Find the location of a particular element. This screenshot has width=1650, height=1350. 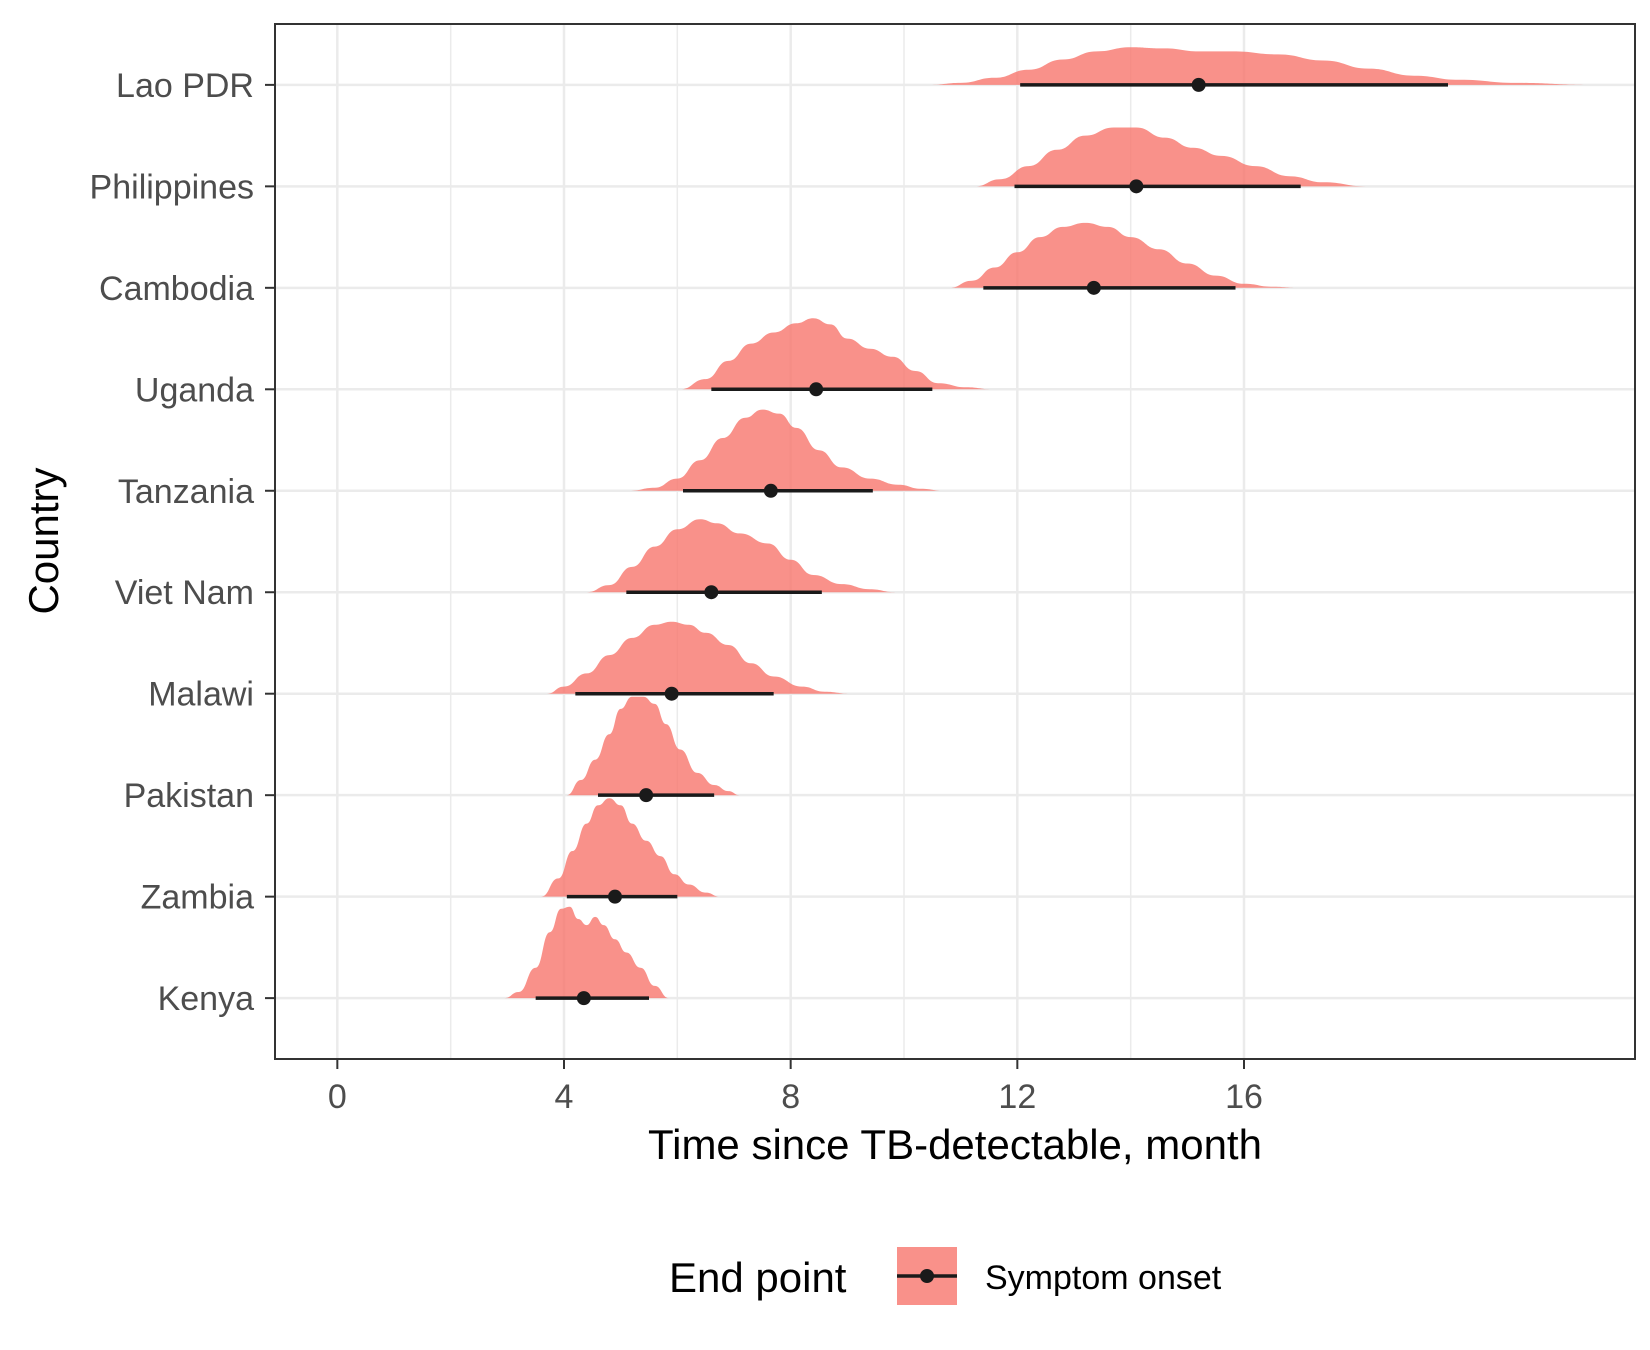

median-point-tanzania is located at coordinates (770, 490).